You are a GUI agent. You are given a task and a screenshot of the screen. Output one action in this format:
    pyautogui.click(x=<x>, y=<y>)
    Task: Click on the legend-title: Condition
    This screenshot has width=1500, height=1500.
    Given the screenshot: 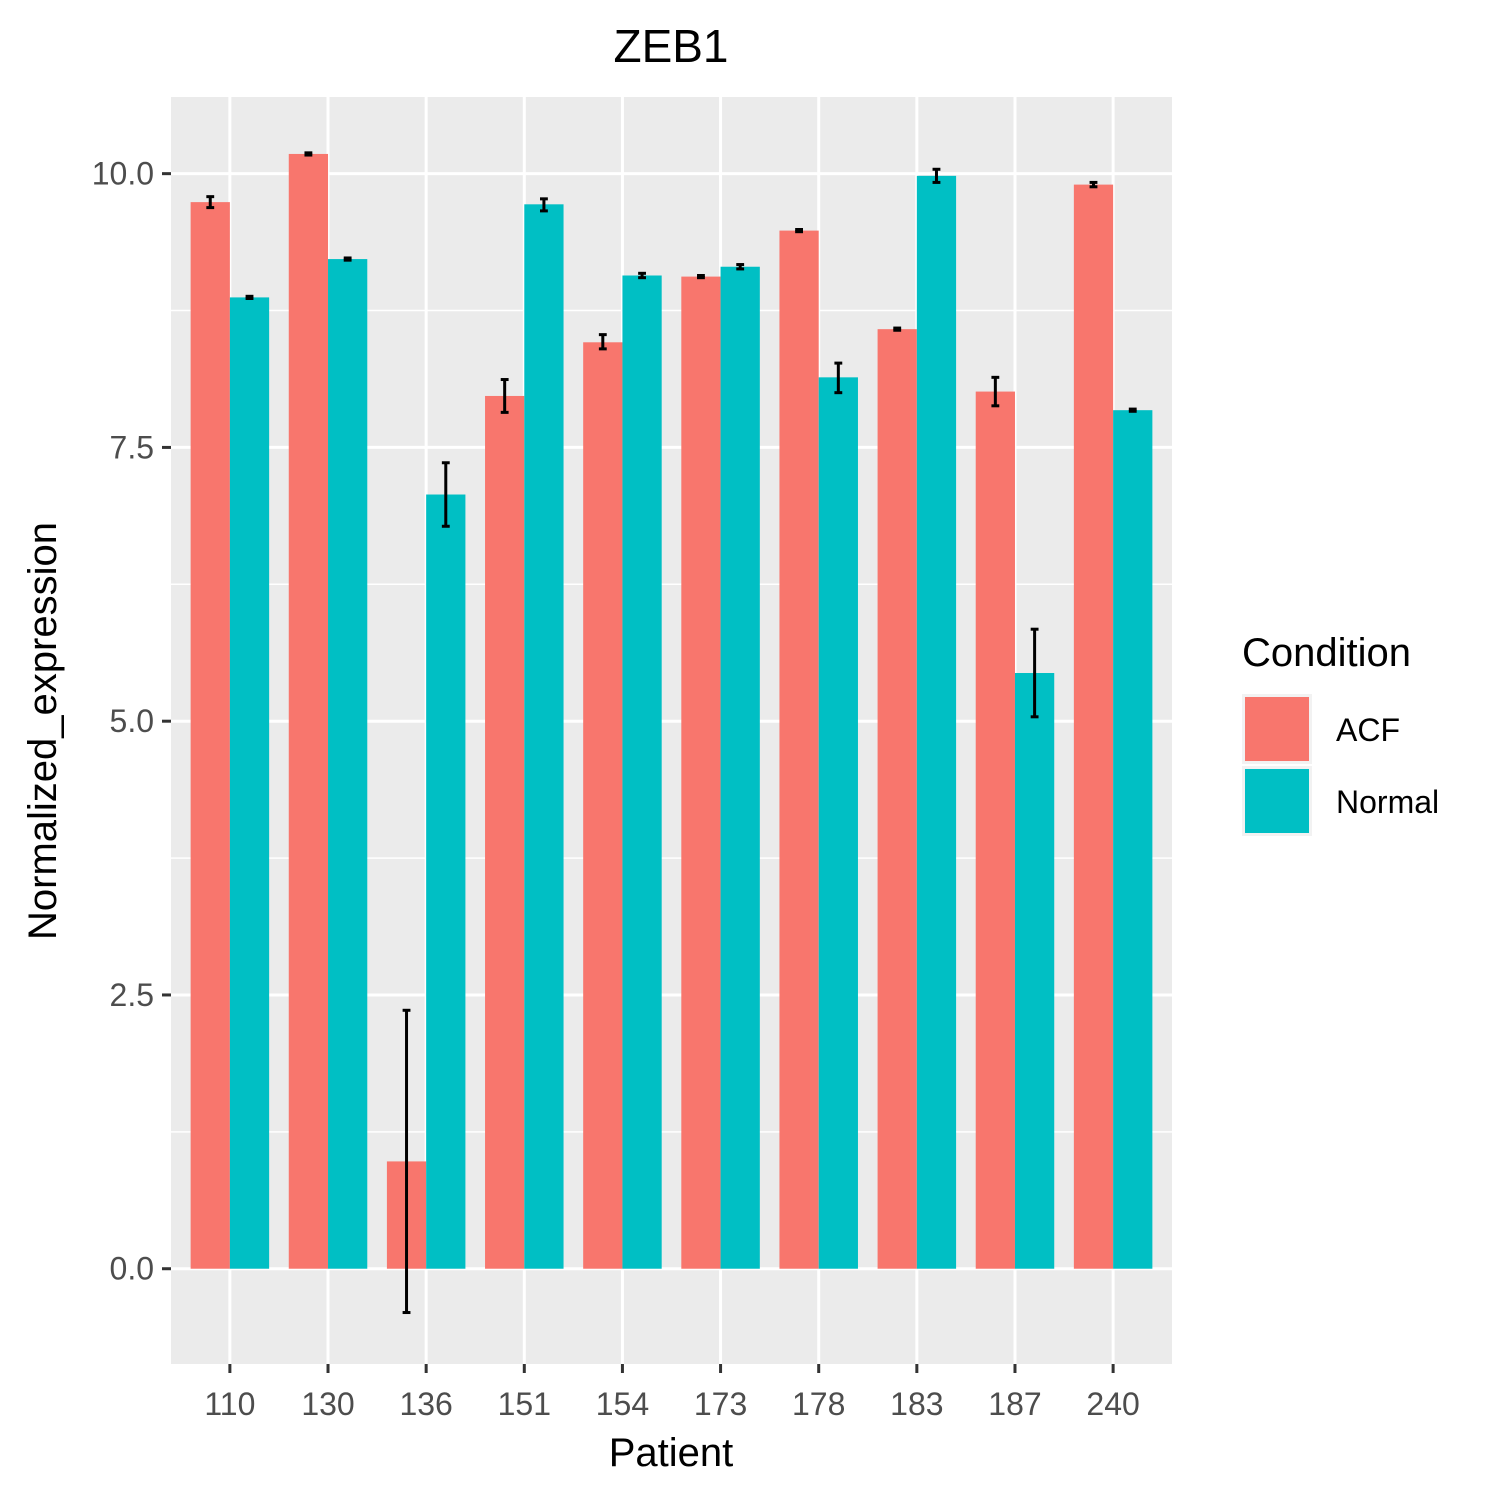 What is the action you would take?
    pyautogui.click(x=1326, y=653)
    